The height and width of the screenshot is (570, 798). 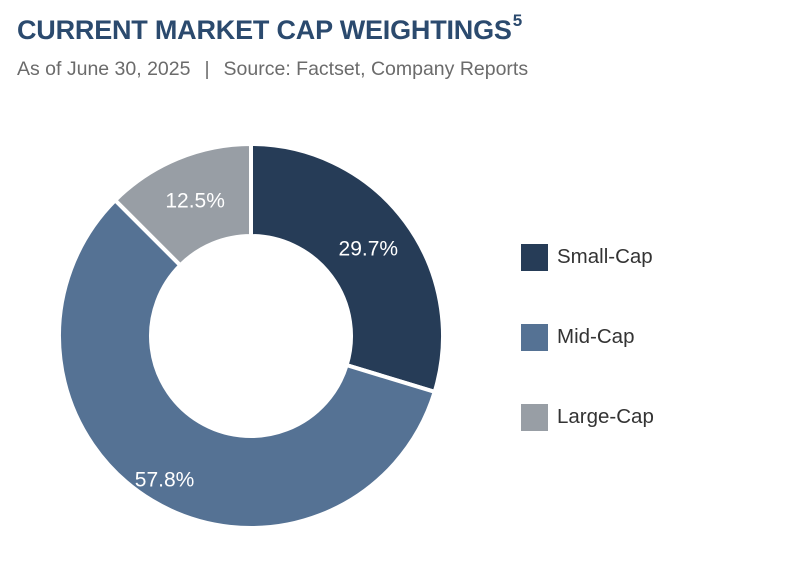 What do you see at coordinates (534, 417) in the screenshot?
I see `legend-swatch-large-cap` at bounding box center [534, 417].